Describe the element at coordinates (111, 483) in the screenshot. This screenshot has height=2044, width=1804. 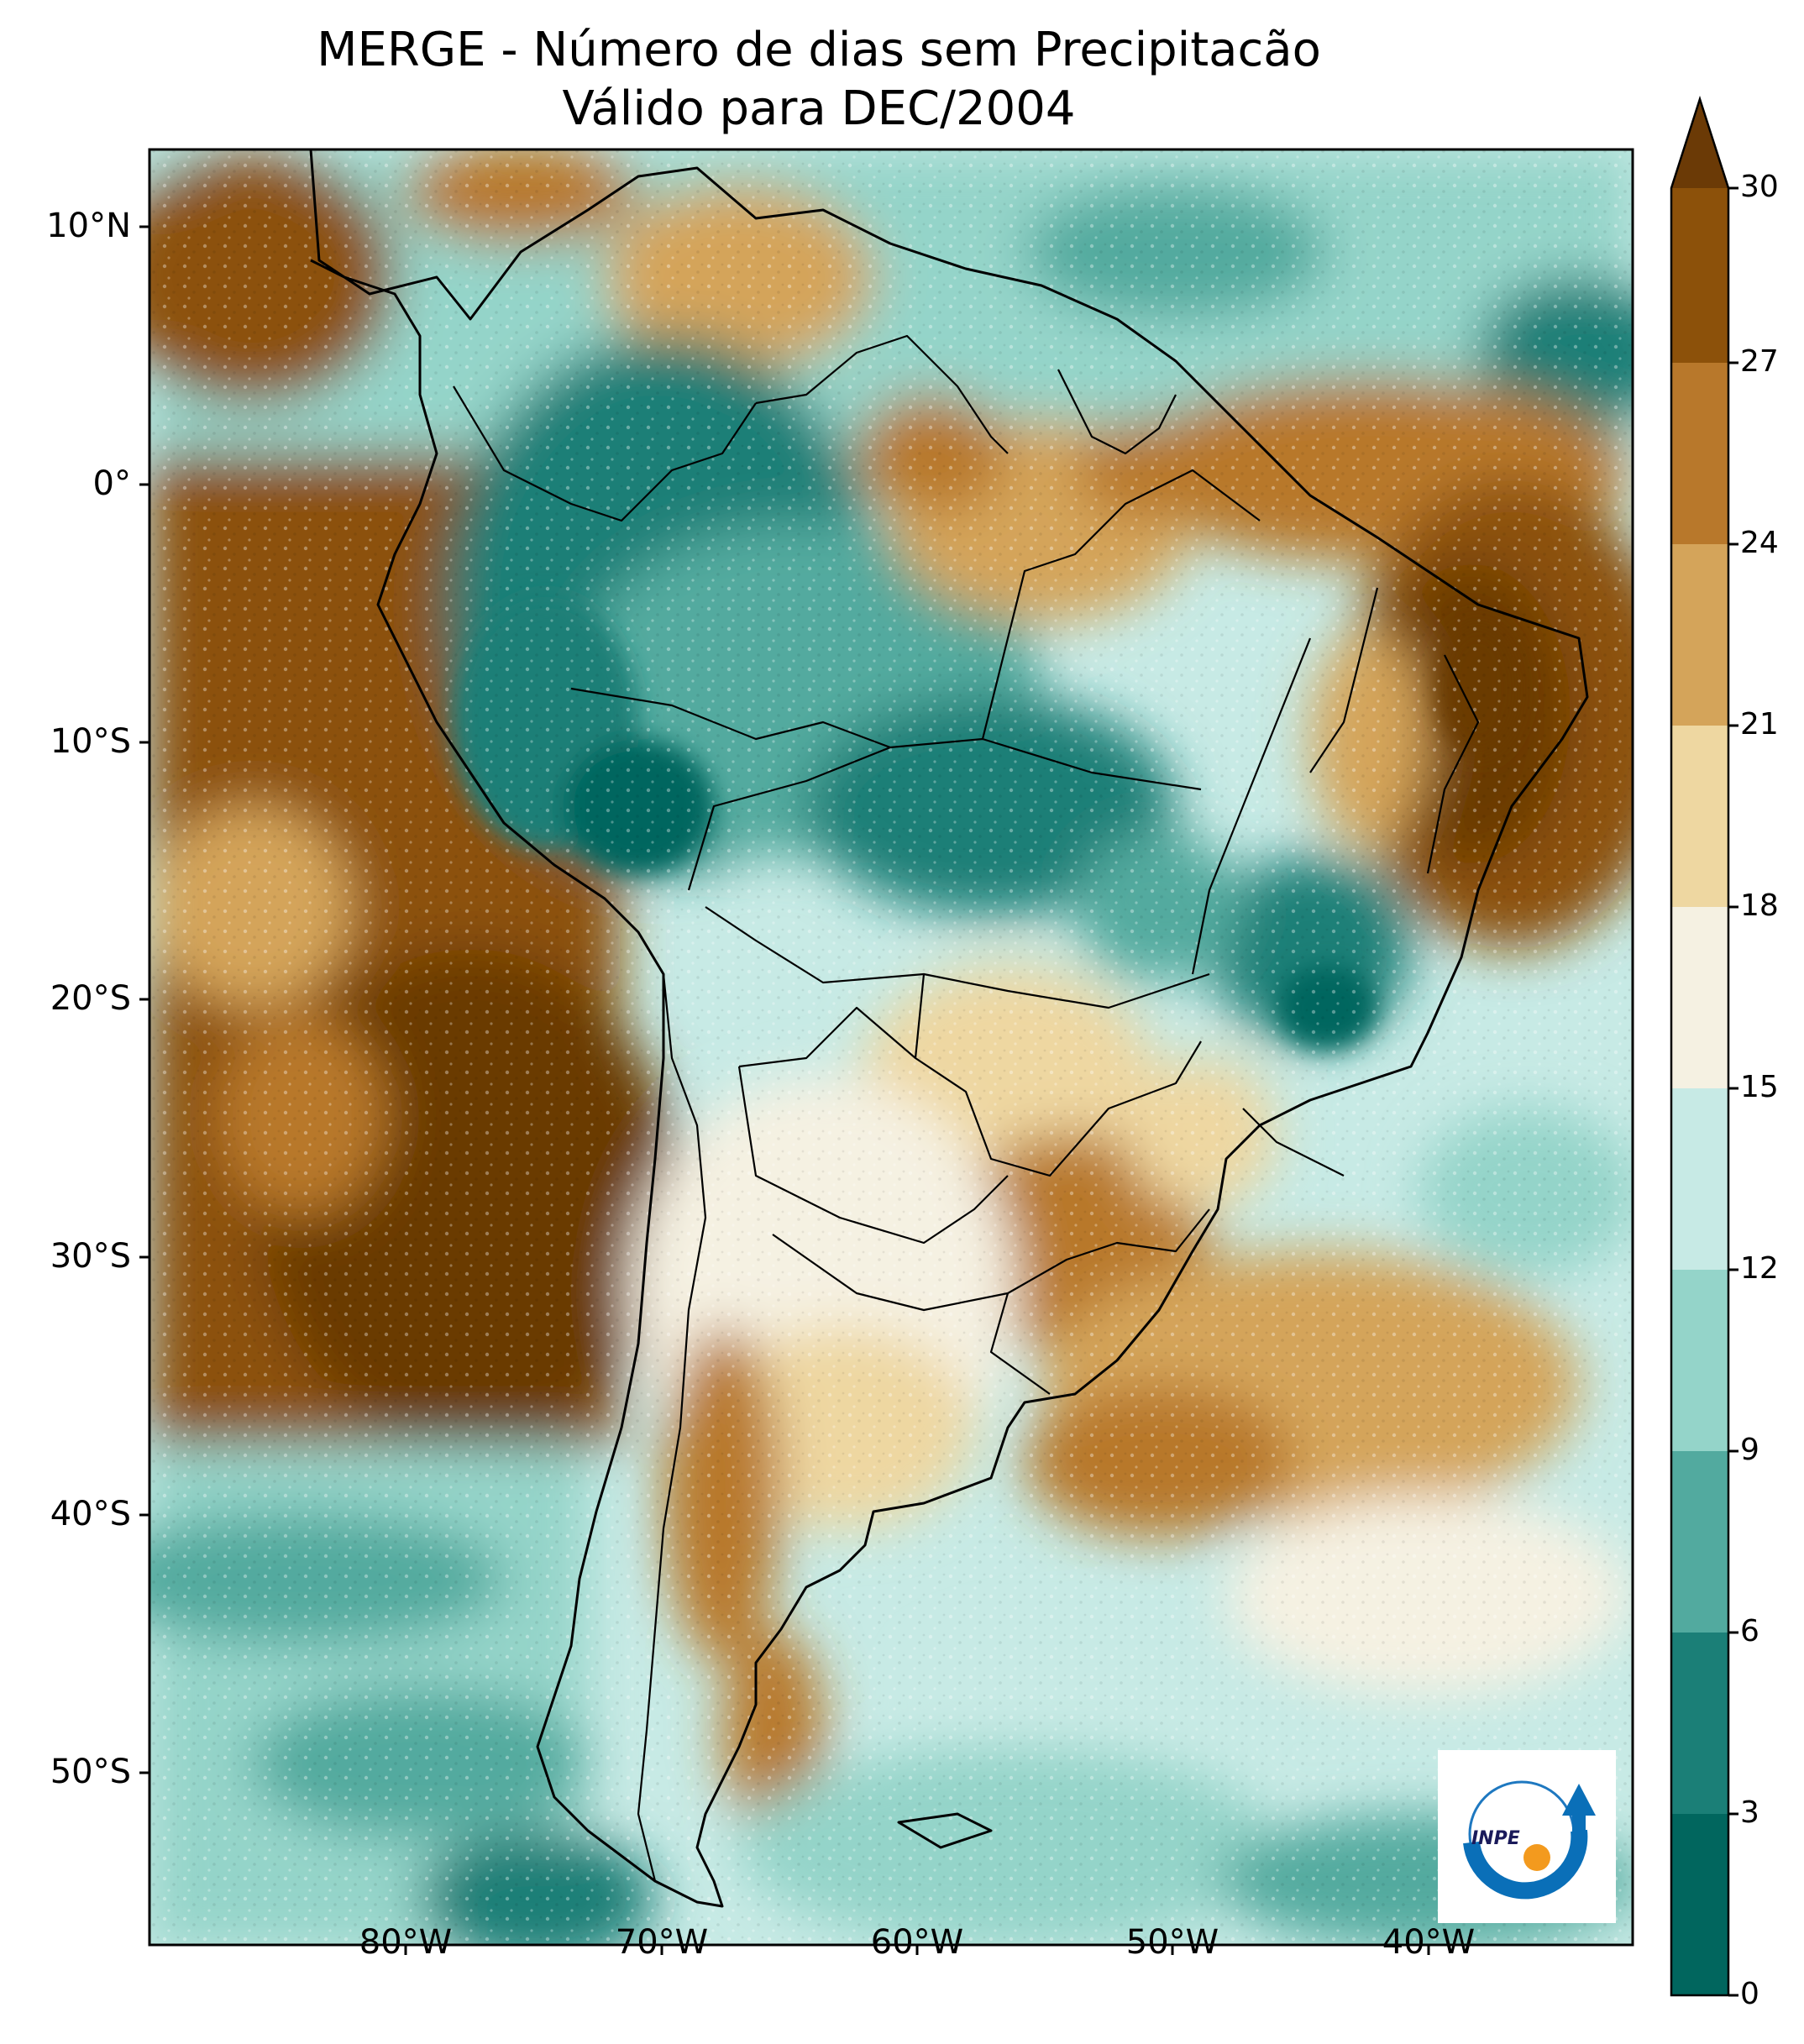
I see `lat-label-0: 0°` at that location.